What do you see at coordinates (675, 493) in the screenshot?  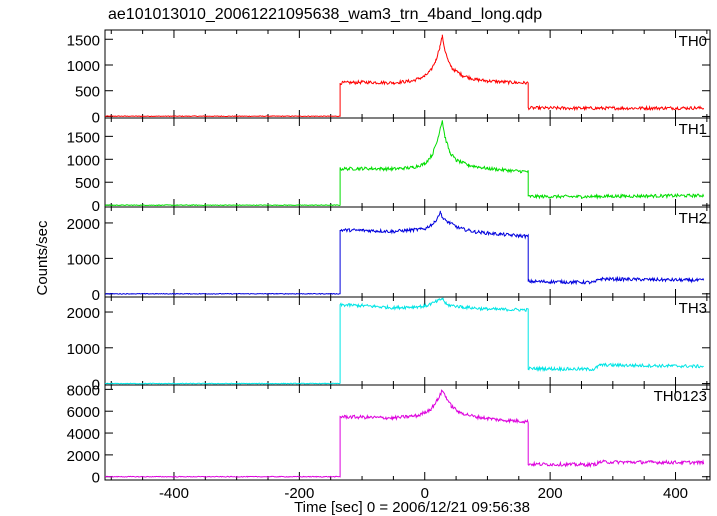 I see `x-tick-label: 400` at bounding box center [675, 493].